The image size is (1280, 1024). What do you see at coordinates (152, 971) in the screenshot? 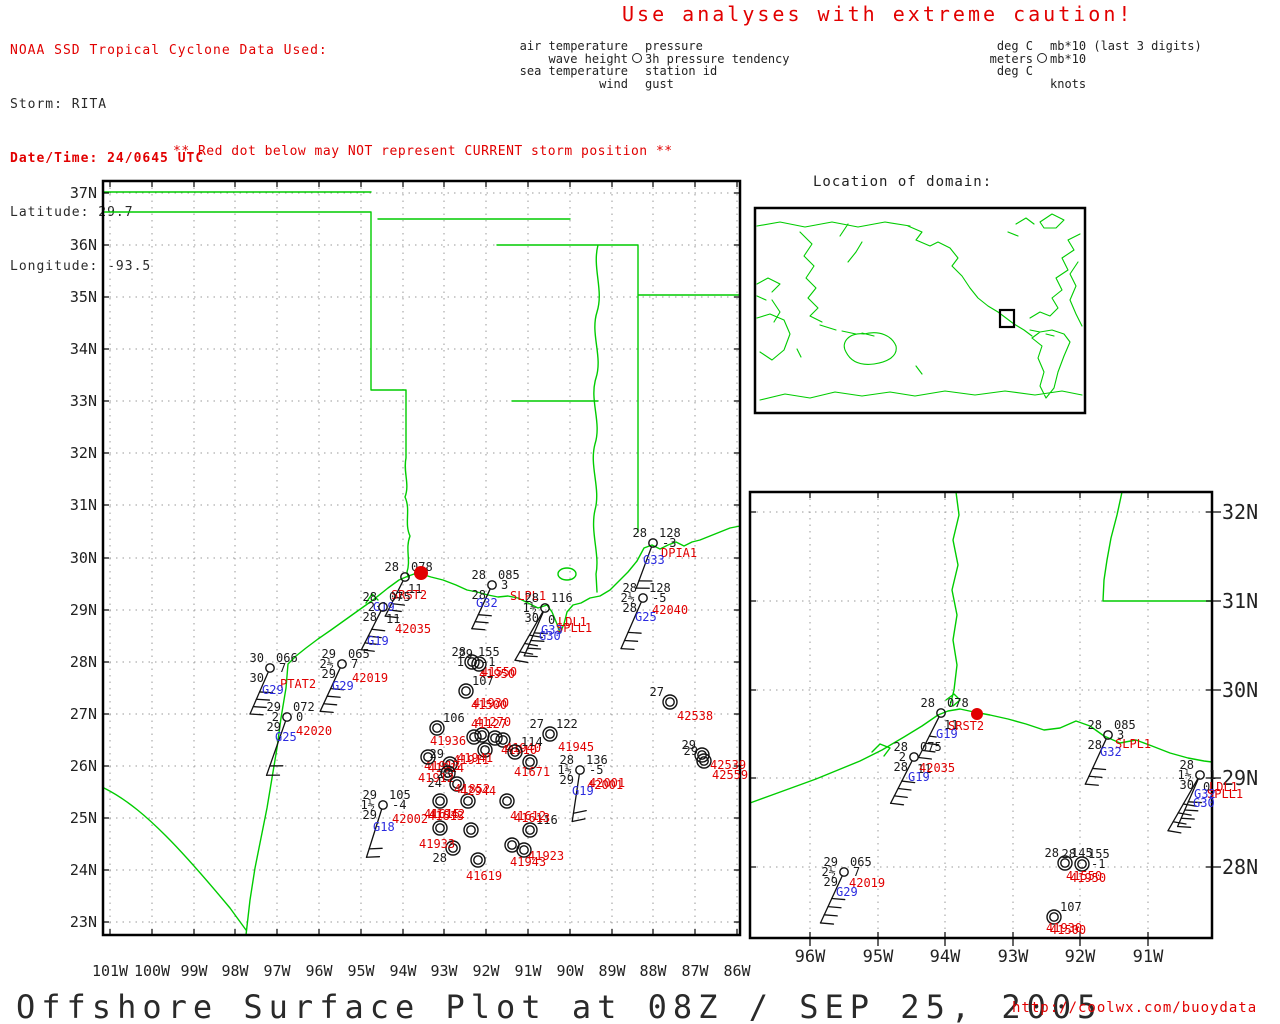
I see `lon-axis-label: 100W` at bounding box center [152, 971].